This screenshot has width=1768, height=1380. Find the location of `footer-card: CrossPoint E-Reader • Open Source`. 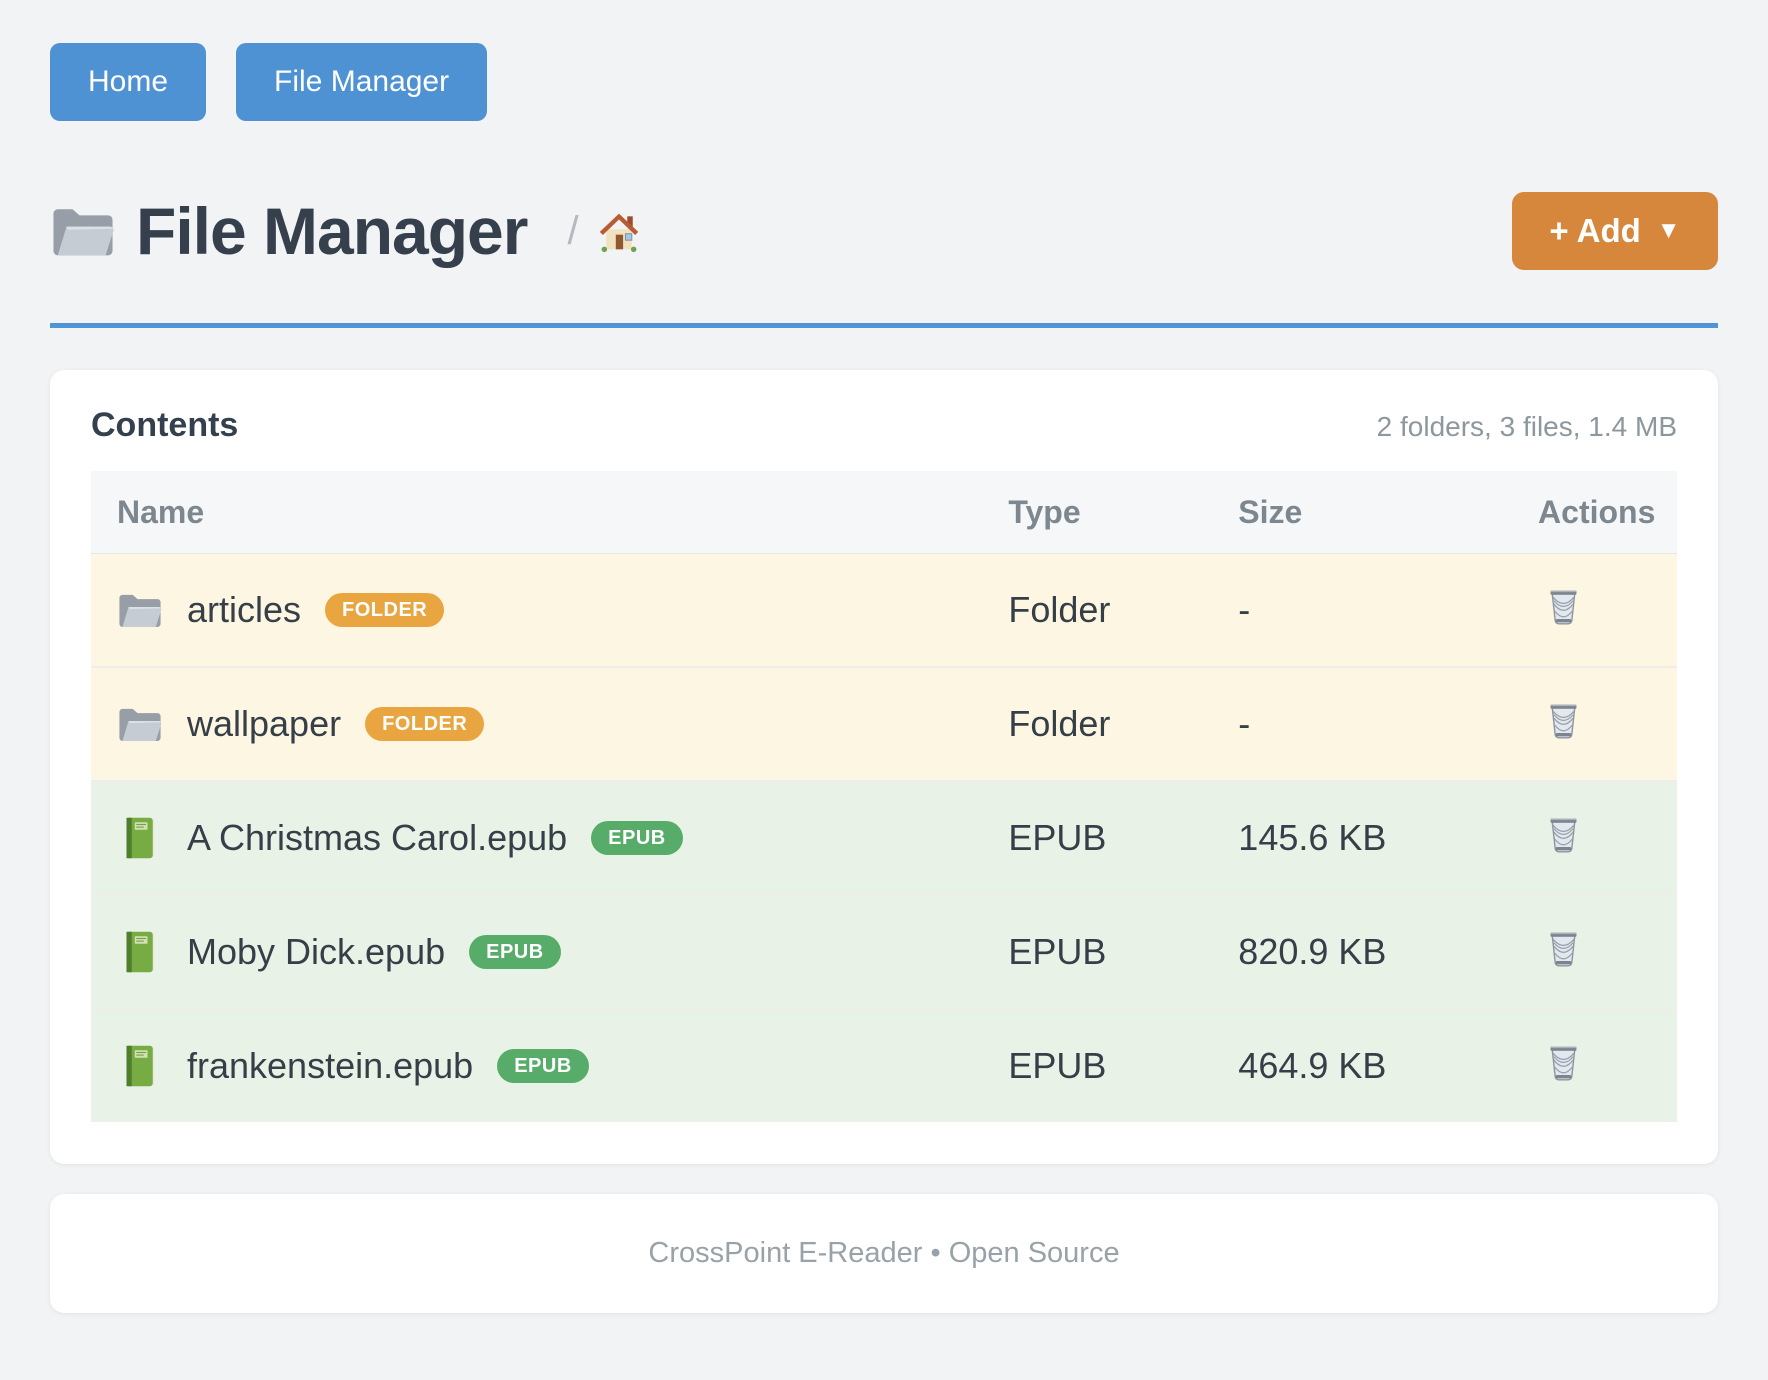

footer-card: CrossPoint E-Reader • Open Source is located at coordinates (884, 1253).